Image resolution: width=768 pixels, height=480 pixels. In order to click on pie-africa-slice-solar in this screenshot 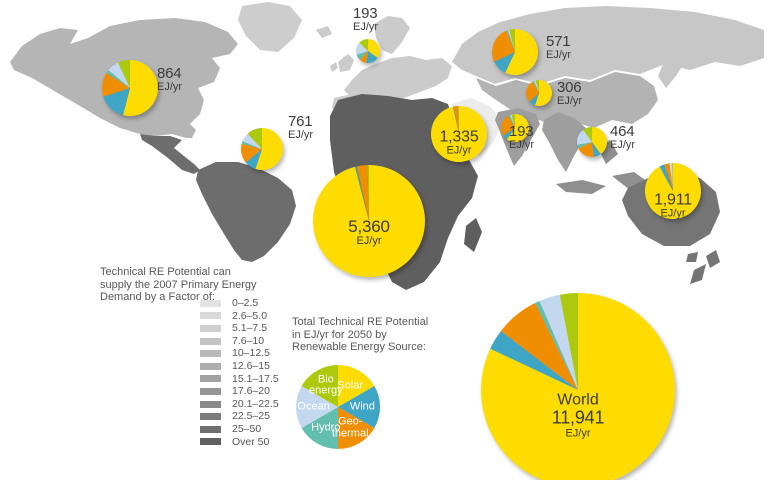, I will do `click(368, 221)`.